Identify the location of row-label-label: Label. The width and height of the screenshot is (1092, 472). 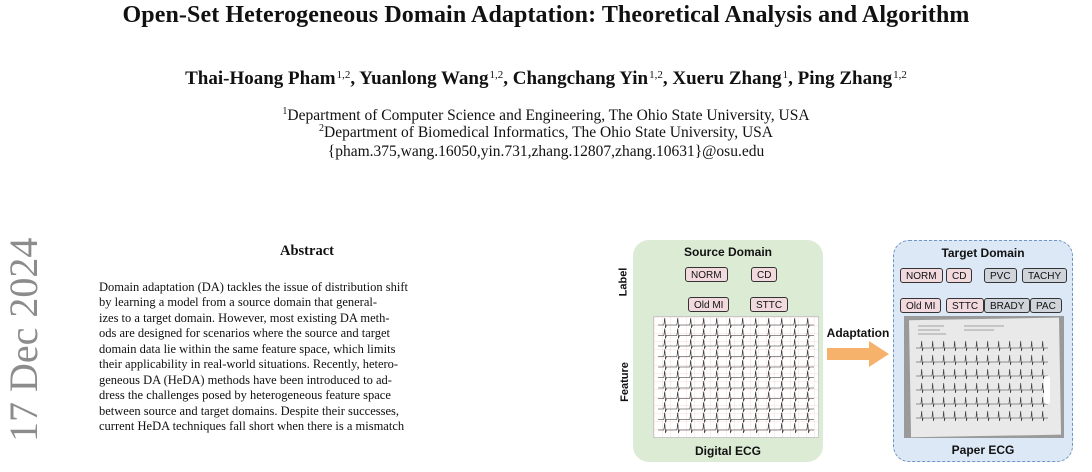
(623, 282).